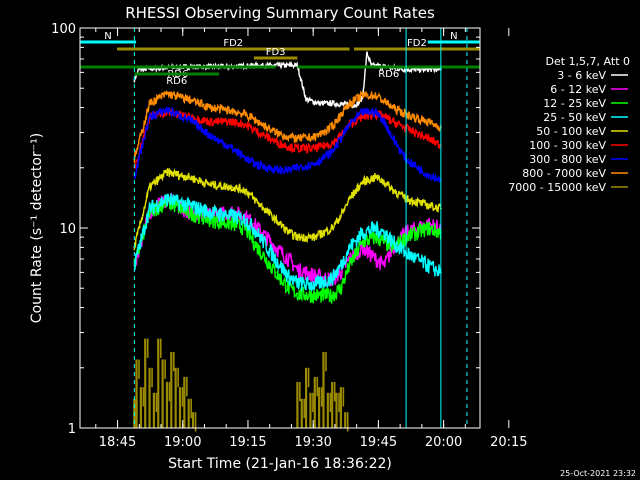 Image resolution: width=640 pixels, height=480 pixels. What do you see at coordinates (571, 131) in the screenshot?
I see `legend-label: 50 - 100 keV` at bounding box center [571, 131].